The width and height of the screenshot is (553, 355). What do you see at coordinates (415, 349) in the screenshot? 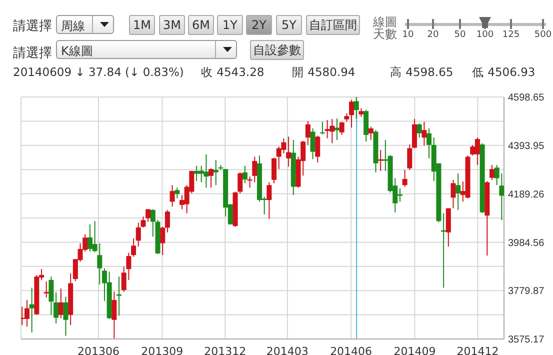
I see `x-tick-label: 201409` at bounding box center [415, 349].